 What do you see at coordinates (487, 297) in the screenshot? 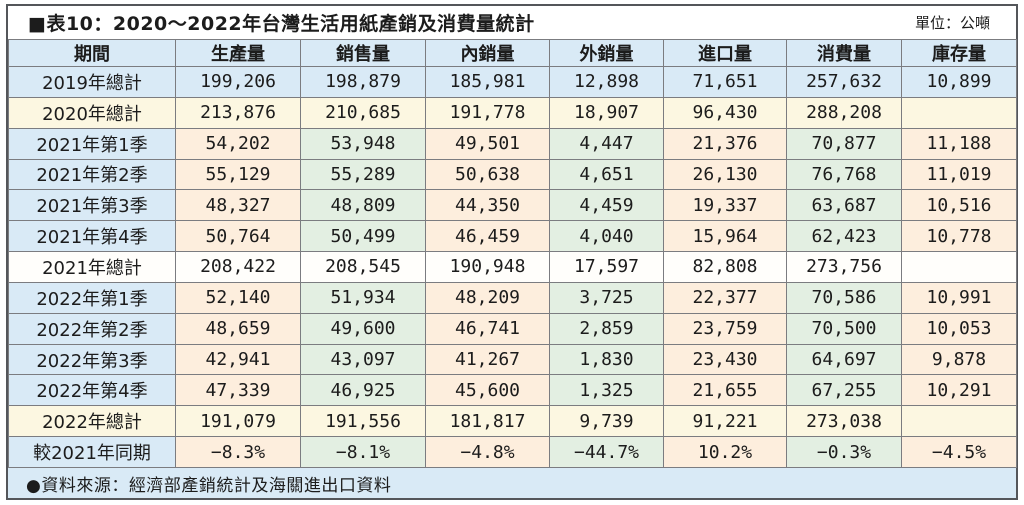
I see `table-cell: 48,209` at bounding box center [487, 297].